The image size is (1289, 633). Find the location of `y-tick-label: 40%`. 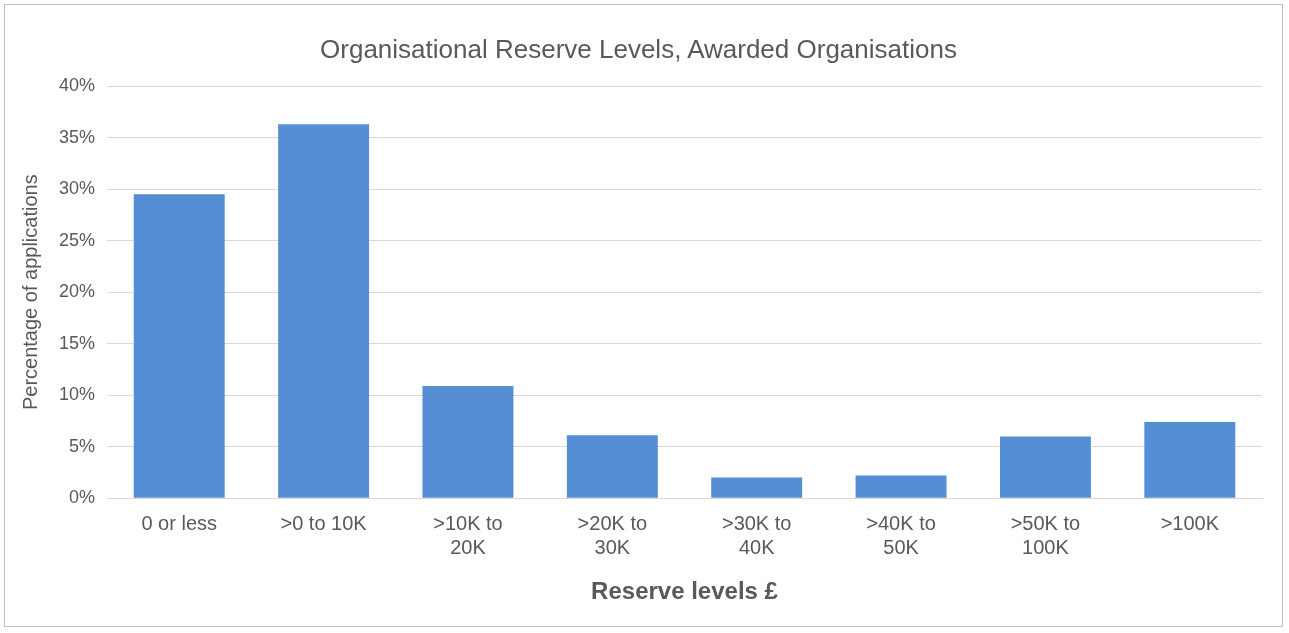

y-tick-label: 40% is located at coordinates (77, 85).